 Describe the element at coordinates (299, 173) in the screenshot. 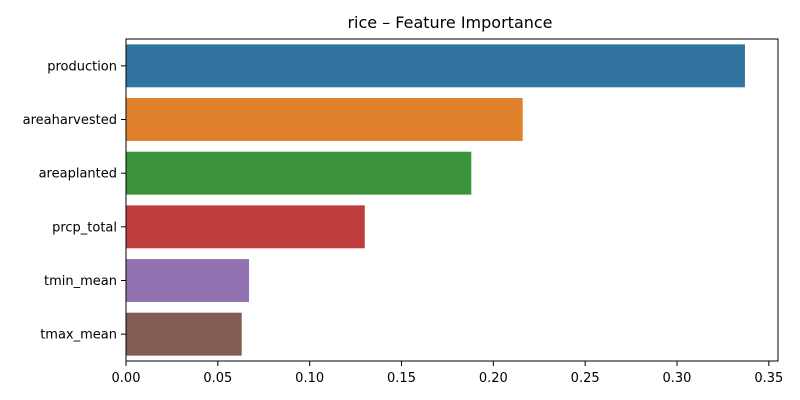

I see `bar-areaplanted` at that location.